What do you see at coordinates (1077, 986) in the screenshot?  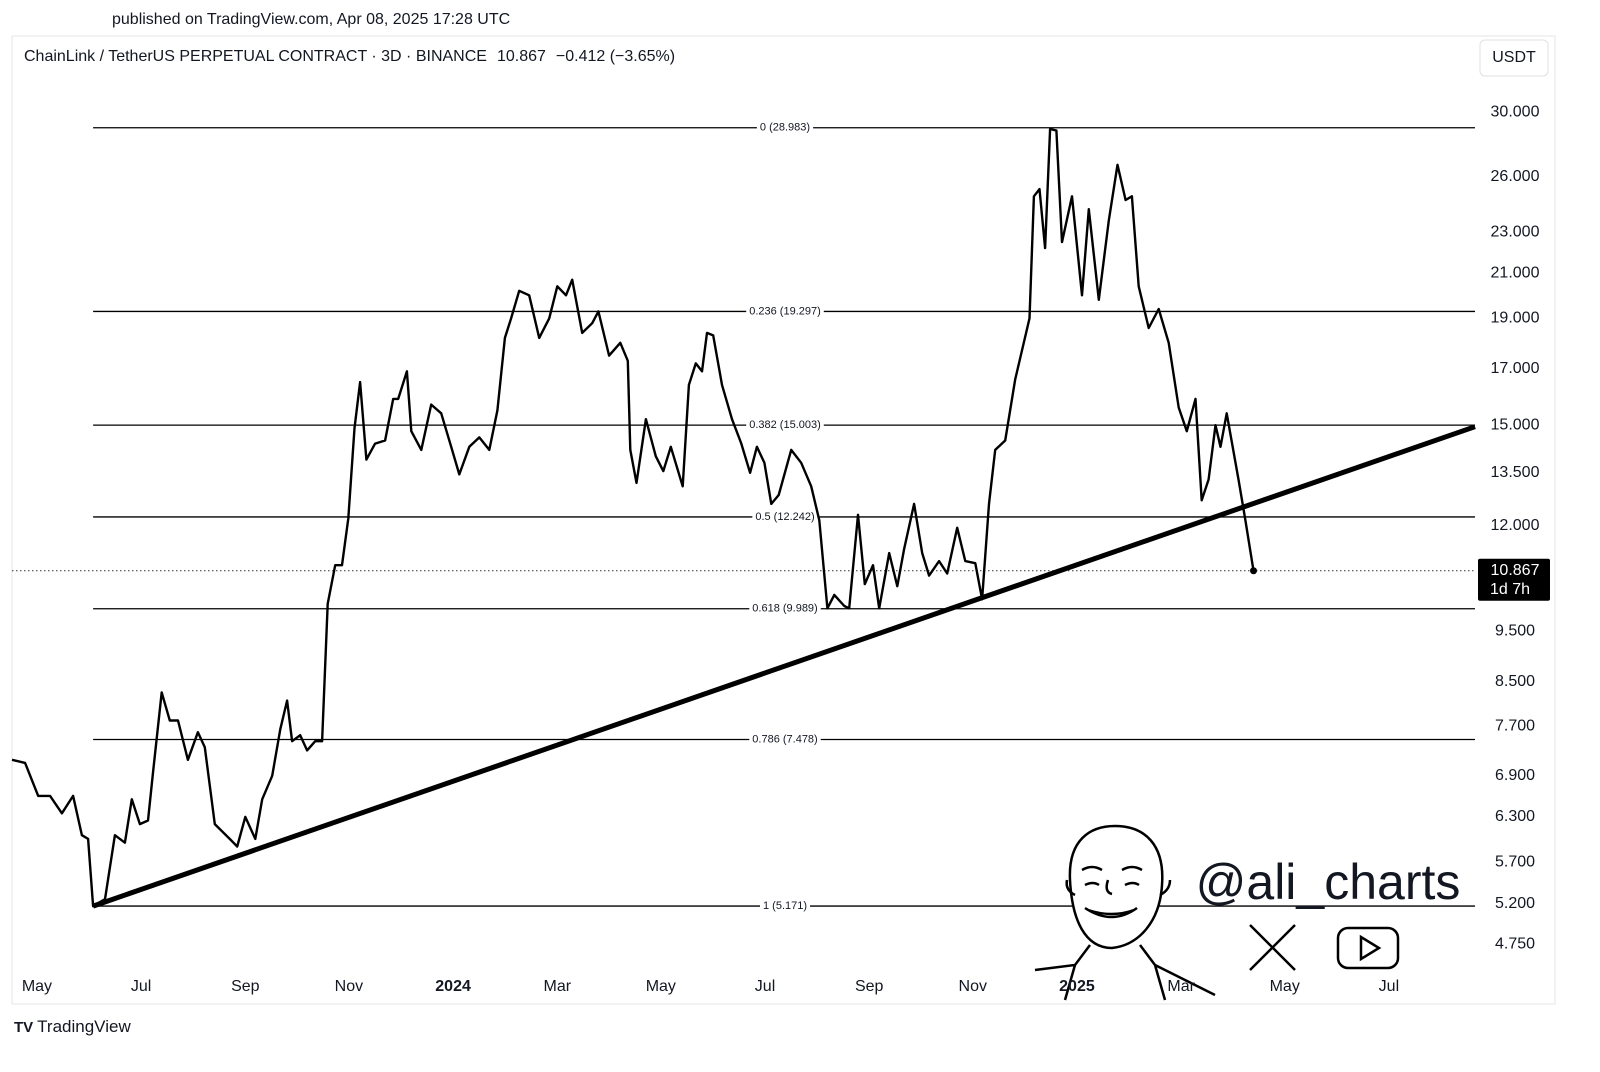 I see `x-tick-label: 2025` at bounding box center [1077, 986].